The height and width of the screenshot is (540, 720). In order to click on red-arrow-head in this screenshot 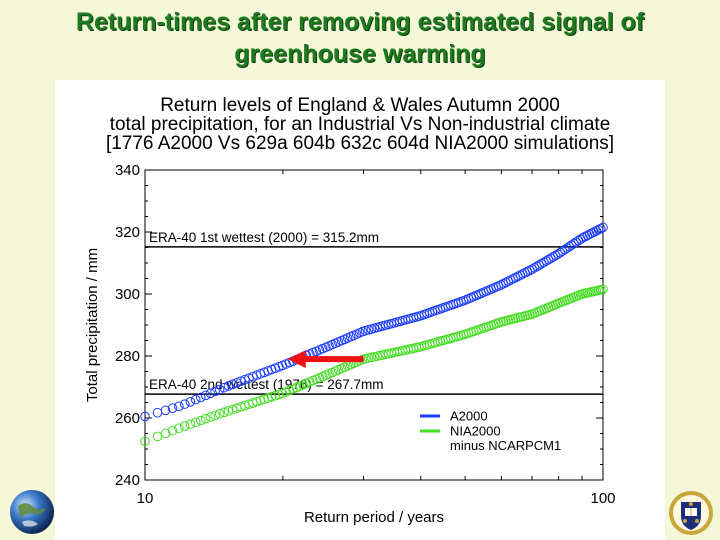, I will do `click(296, 359)`.